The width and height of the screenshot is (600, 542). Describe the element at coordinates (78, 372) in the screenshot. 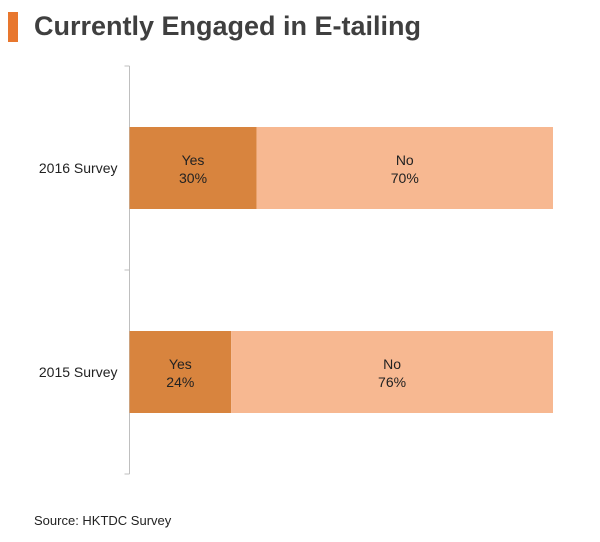

I see `category-label: 2015 Survey` at that location.